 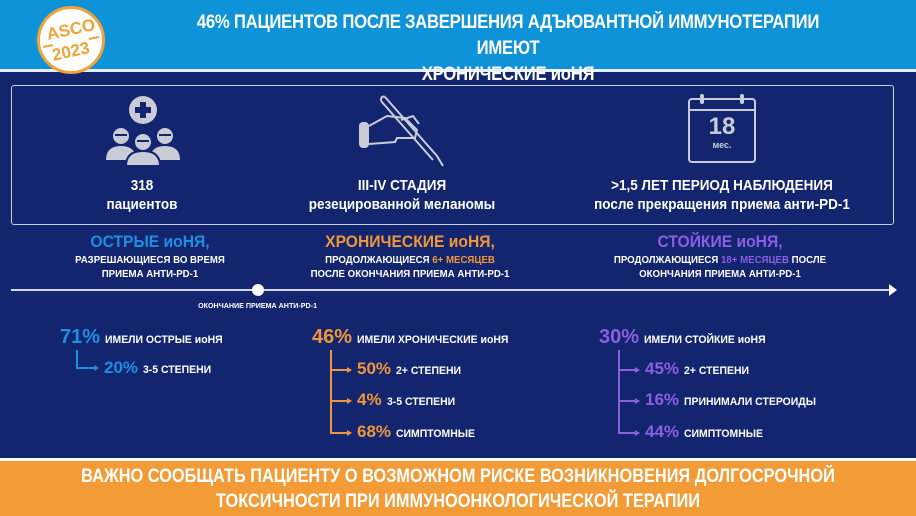 I want to click on scalpel-hand-icon, so click(x=401, y=131).